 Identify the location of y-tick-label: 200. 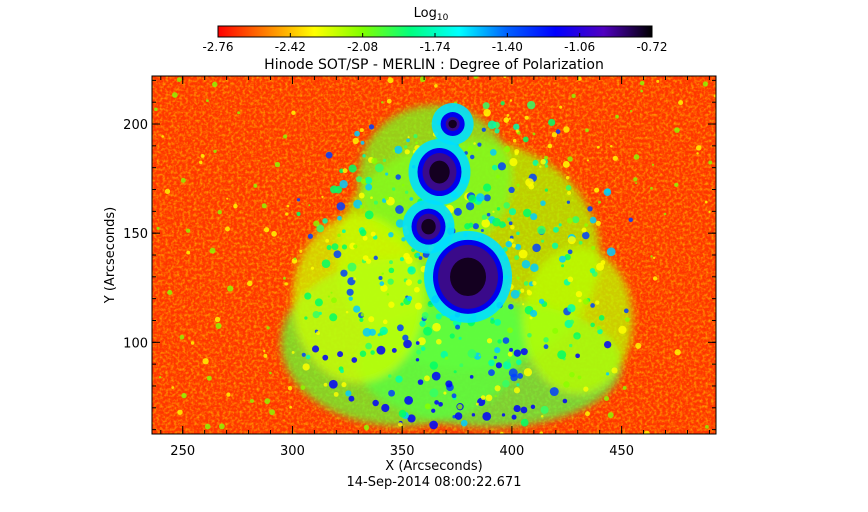
(135, 125).